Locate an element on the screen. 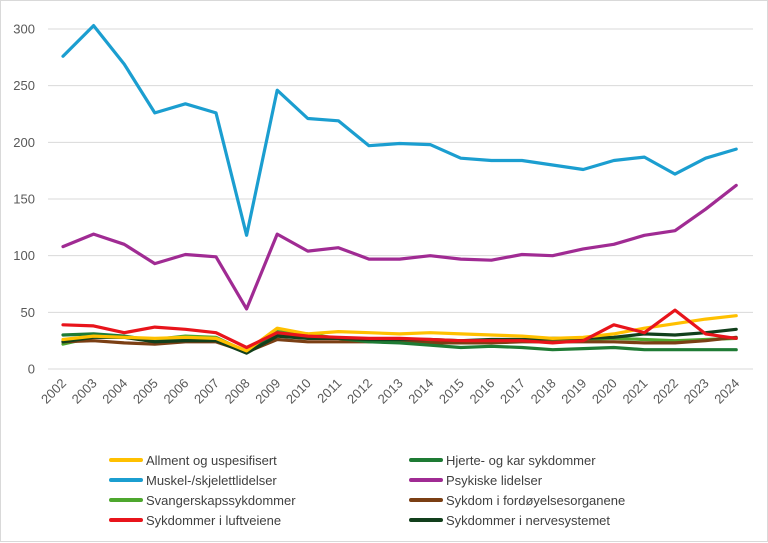 This screenshot has height=543, width=768. legend-item-fordoyelse: Sykdom i fordøyelsesorganene is located at coordinates (517, 500).